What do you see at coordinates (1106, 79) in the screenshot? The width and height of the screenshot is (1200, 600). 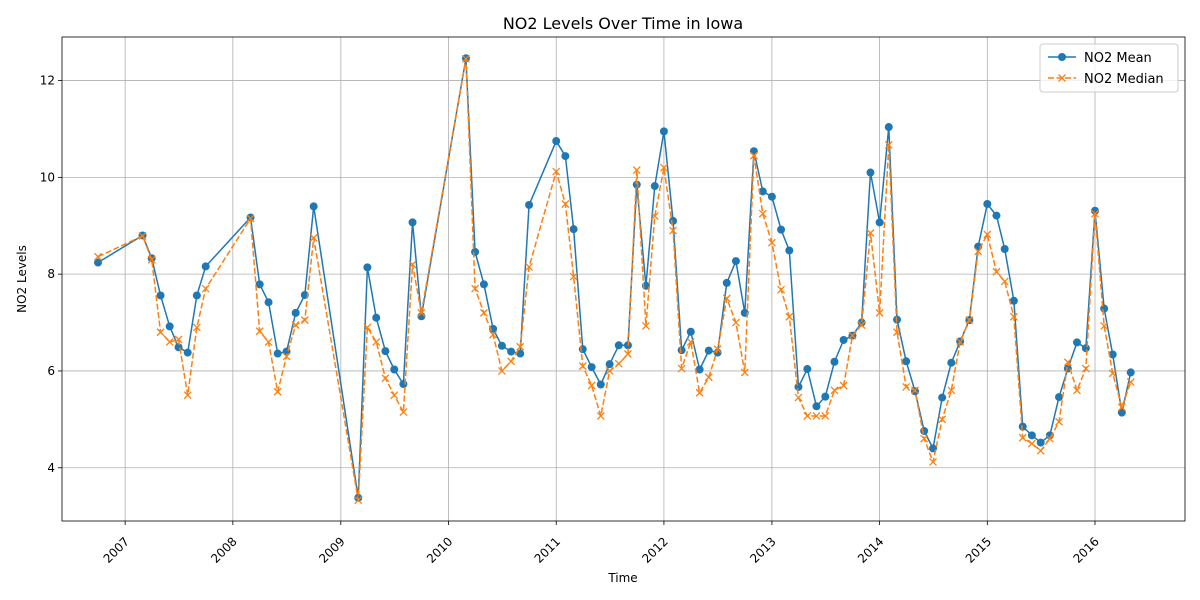 I see `legend-item: NO2 Median` at bounding box center [1106, 79].